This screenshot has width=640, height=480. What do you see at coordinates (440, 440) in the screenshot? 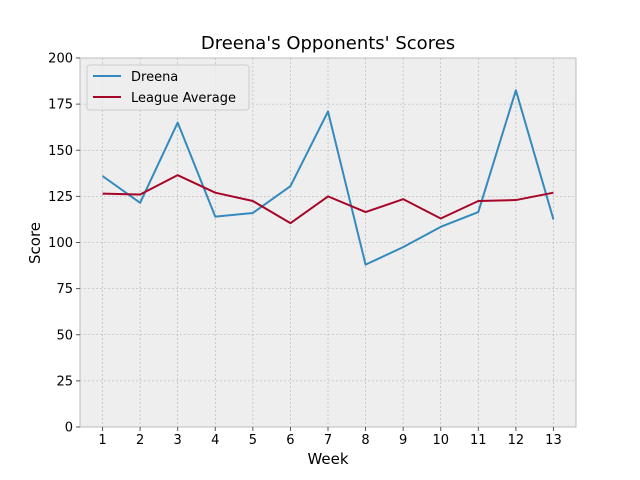
I see `x-tick-label: 10` at bounding box center [440, 440].